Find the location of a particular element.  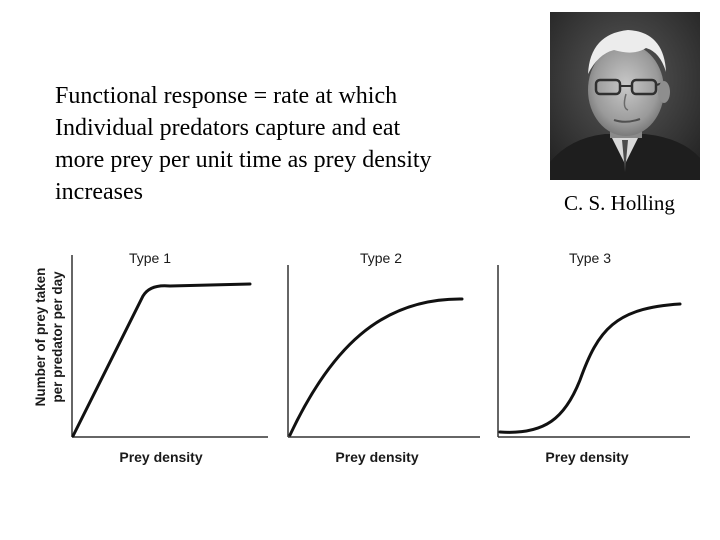

type-2-curve is located at coordinates (376, 367).